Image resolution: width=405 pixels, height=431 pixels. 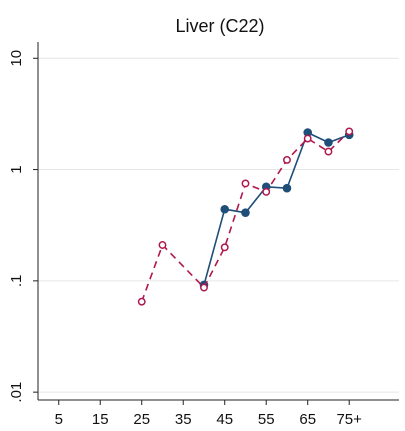 I want to click on y-tick-label: .01, so click(x=16, y=392).